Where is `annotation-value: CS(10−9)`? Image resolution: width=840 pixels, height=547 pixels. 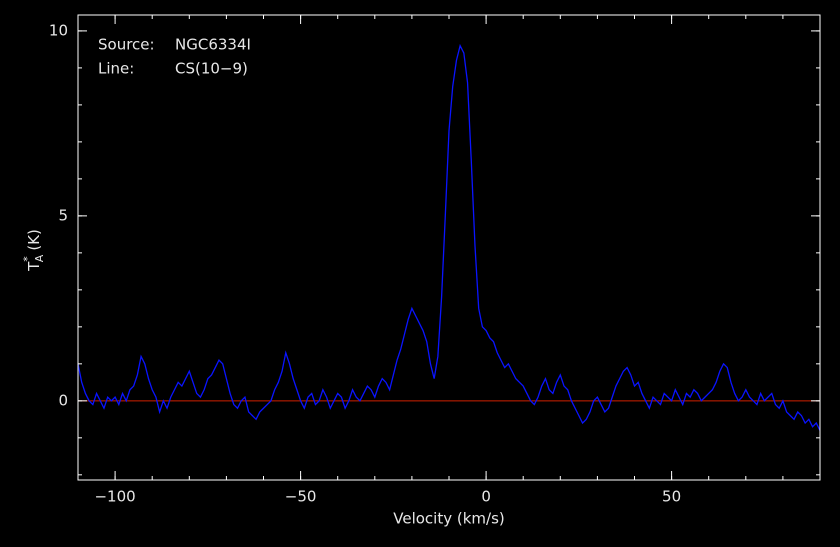 annotation-value: CS(10−9) is located at coordinates (211, 69).